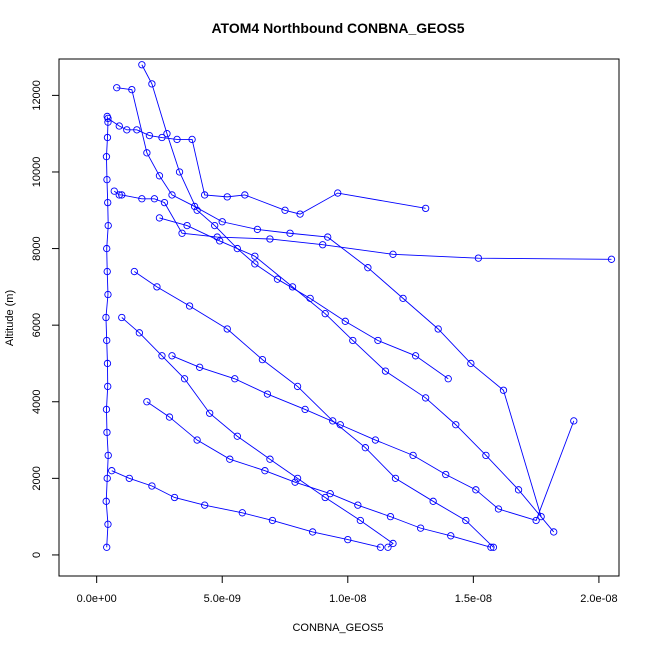 This screenshot has width=650, height=650. Describe the element at coordinates (337, 628) in the screenshot. I see `x-axis-title: CONBNA_GEOS5` at that location.